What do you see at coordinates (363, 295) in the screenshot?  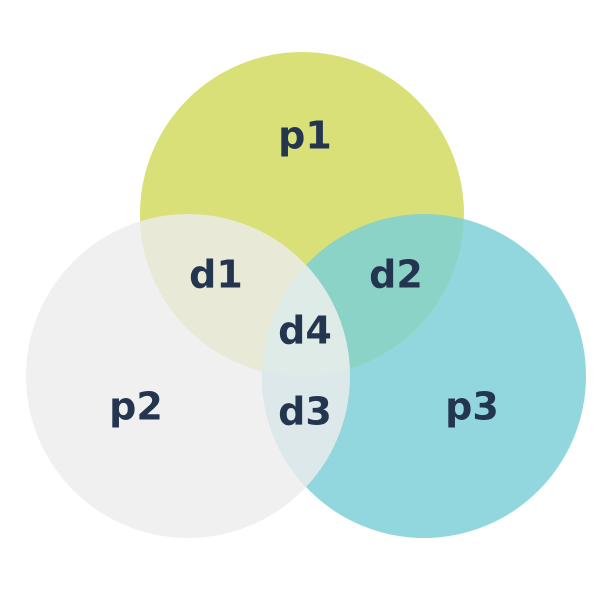 I see `overlap-d2` at bounding box center [363, 295].